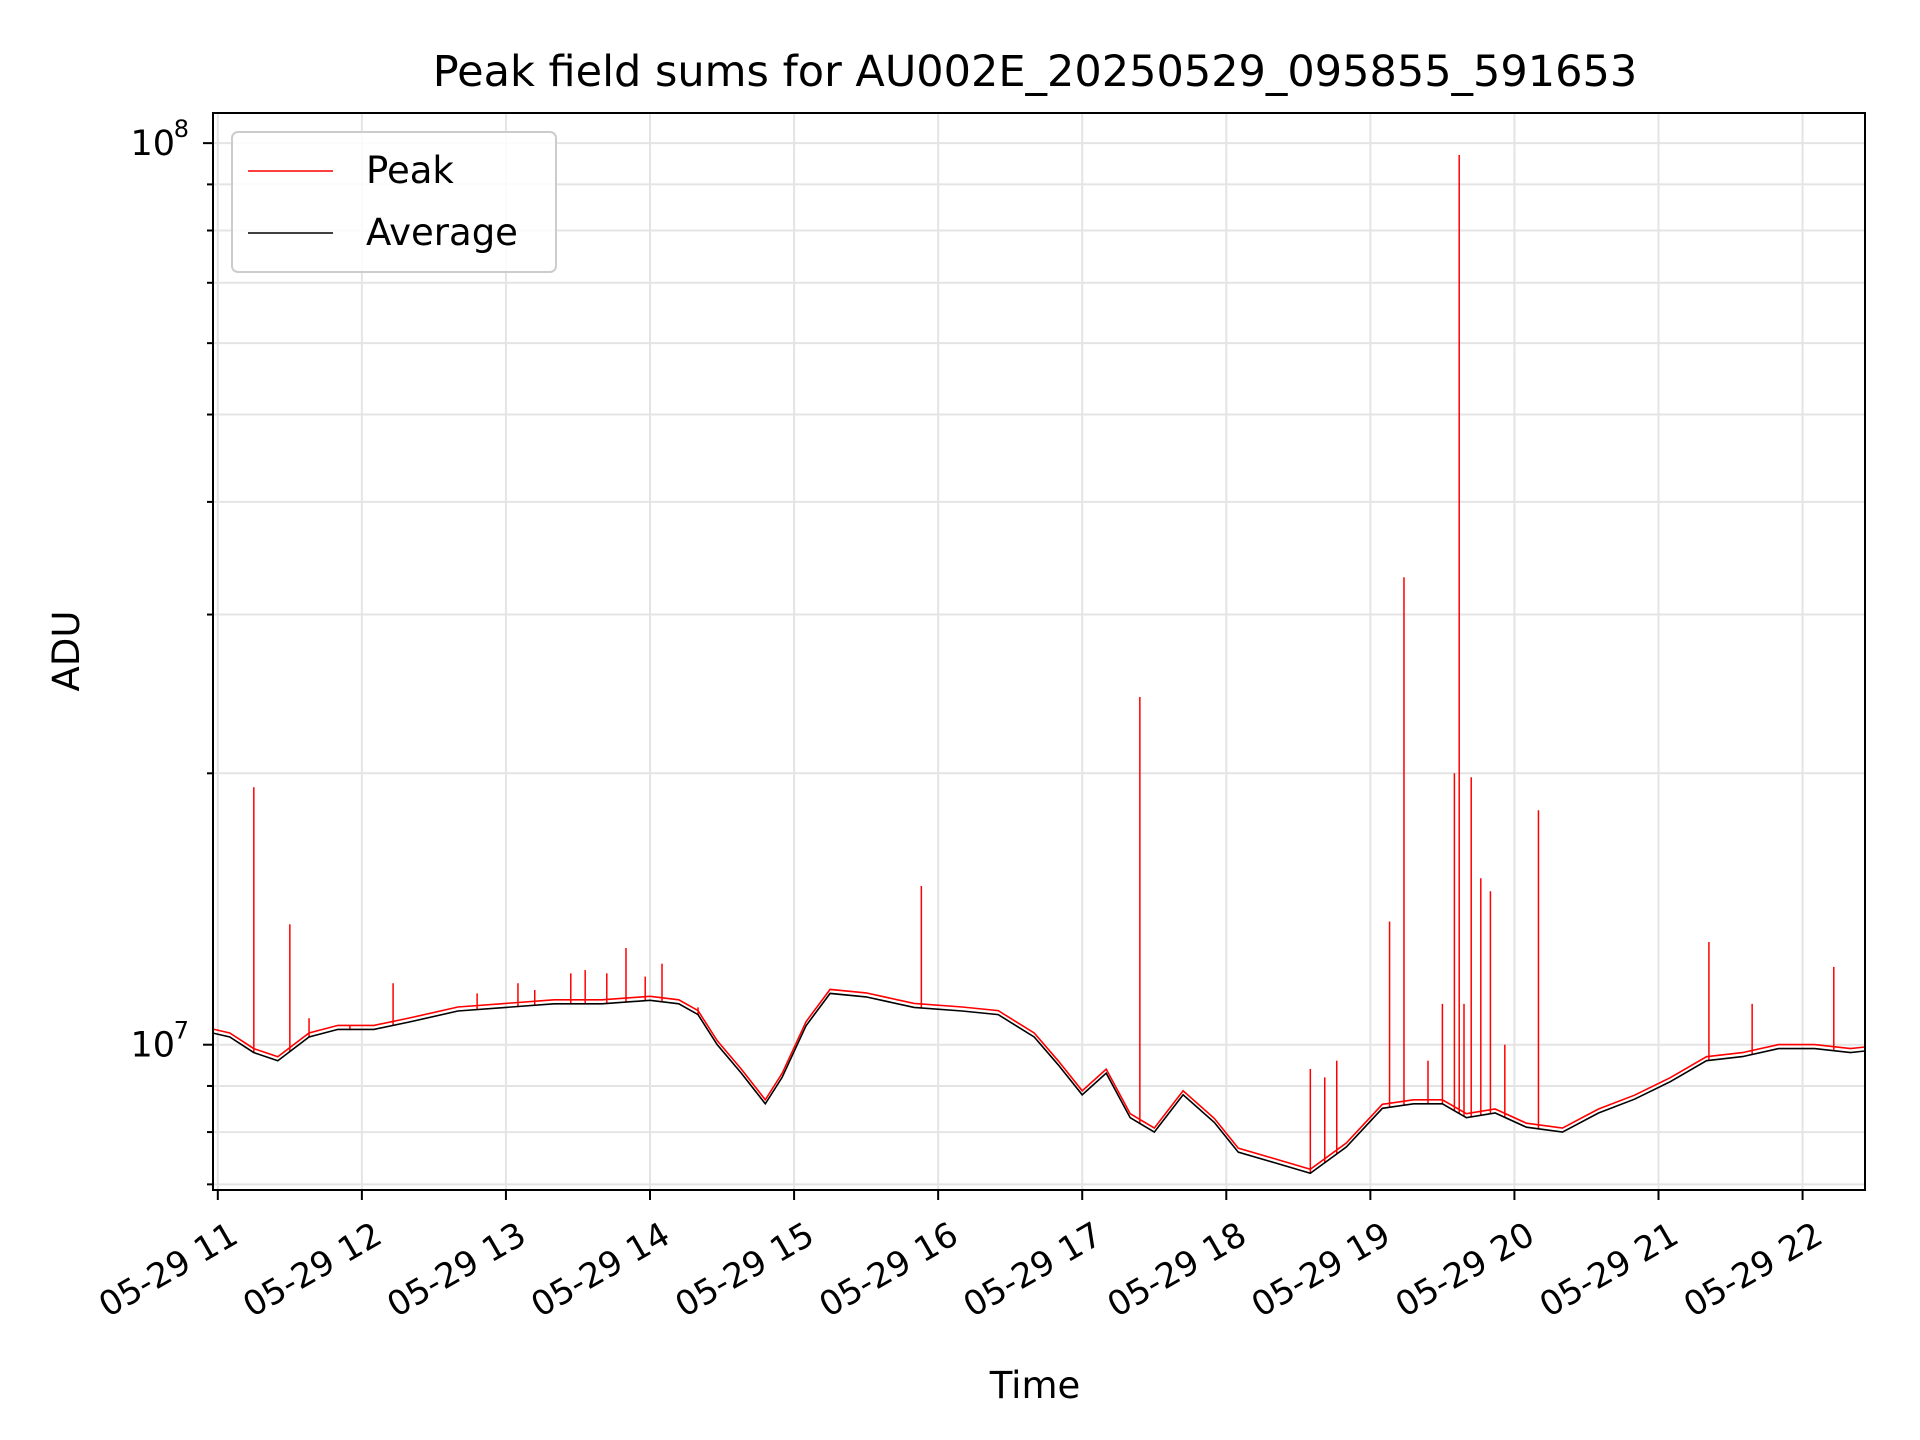  What do you see at coordinates (889, 1270) in the screenshot?
I see `x-tick-label: 05-29 16` at bounding box center [889, 1270].